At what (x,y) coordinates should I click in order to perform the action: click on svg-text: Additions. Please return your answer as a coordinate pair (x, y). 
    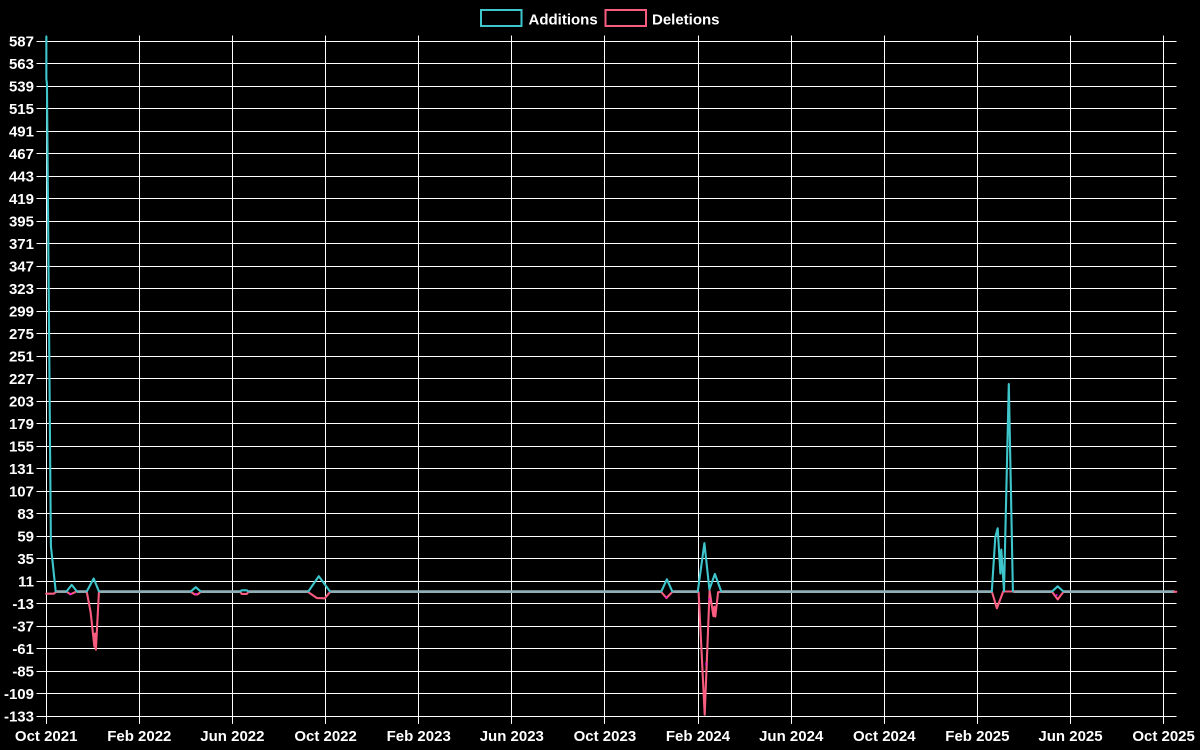
    Looking at the image, I should click on (563, 20).